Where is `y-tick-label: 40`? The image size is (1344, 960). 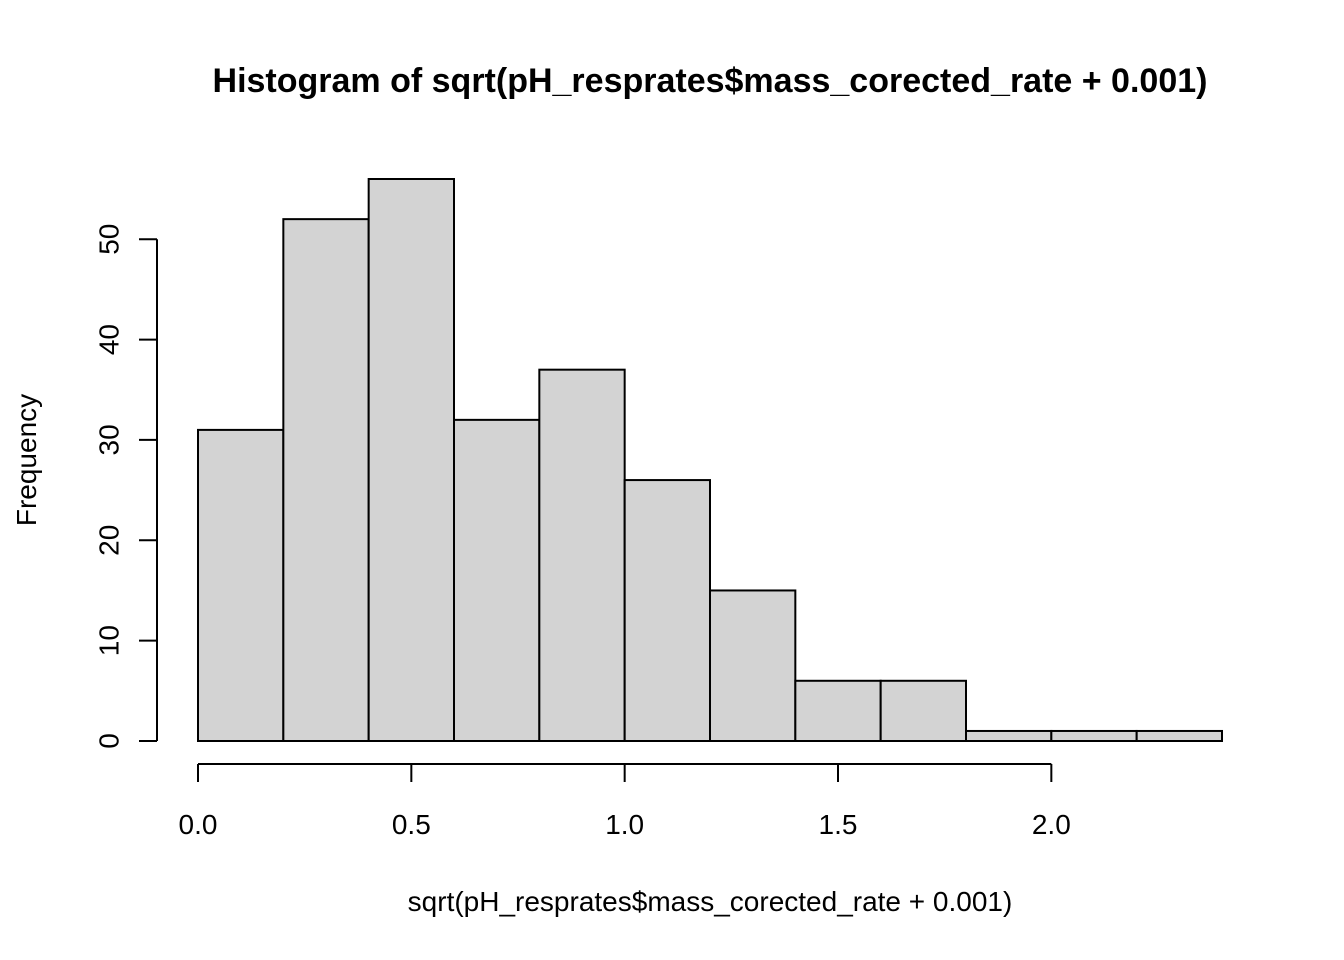
y-tick-label: 40 is located at coordinates (108, 339).